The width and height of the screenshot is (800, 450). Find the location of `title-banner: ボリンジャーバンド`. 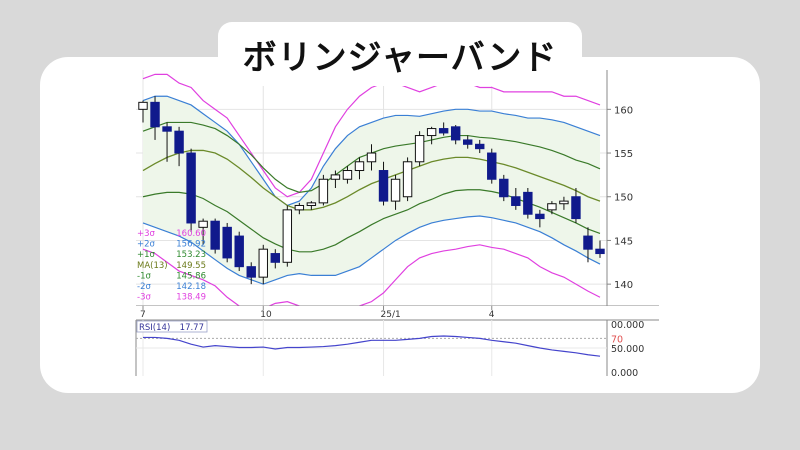

title-banner: ボリンジャーバンド is located at coordinates (400, 54).